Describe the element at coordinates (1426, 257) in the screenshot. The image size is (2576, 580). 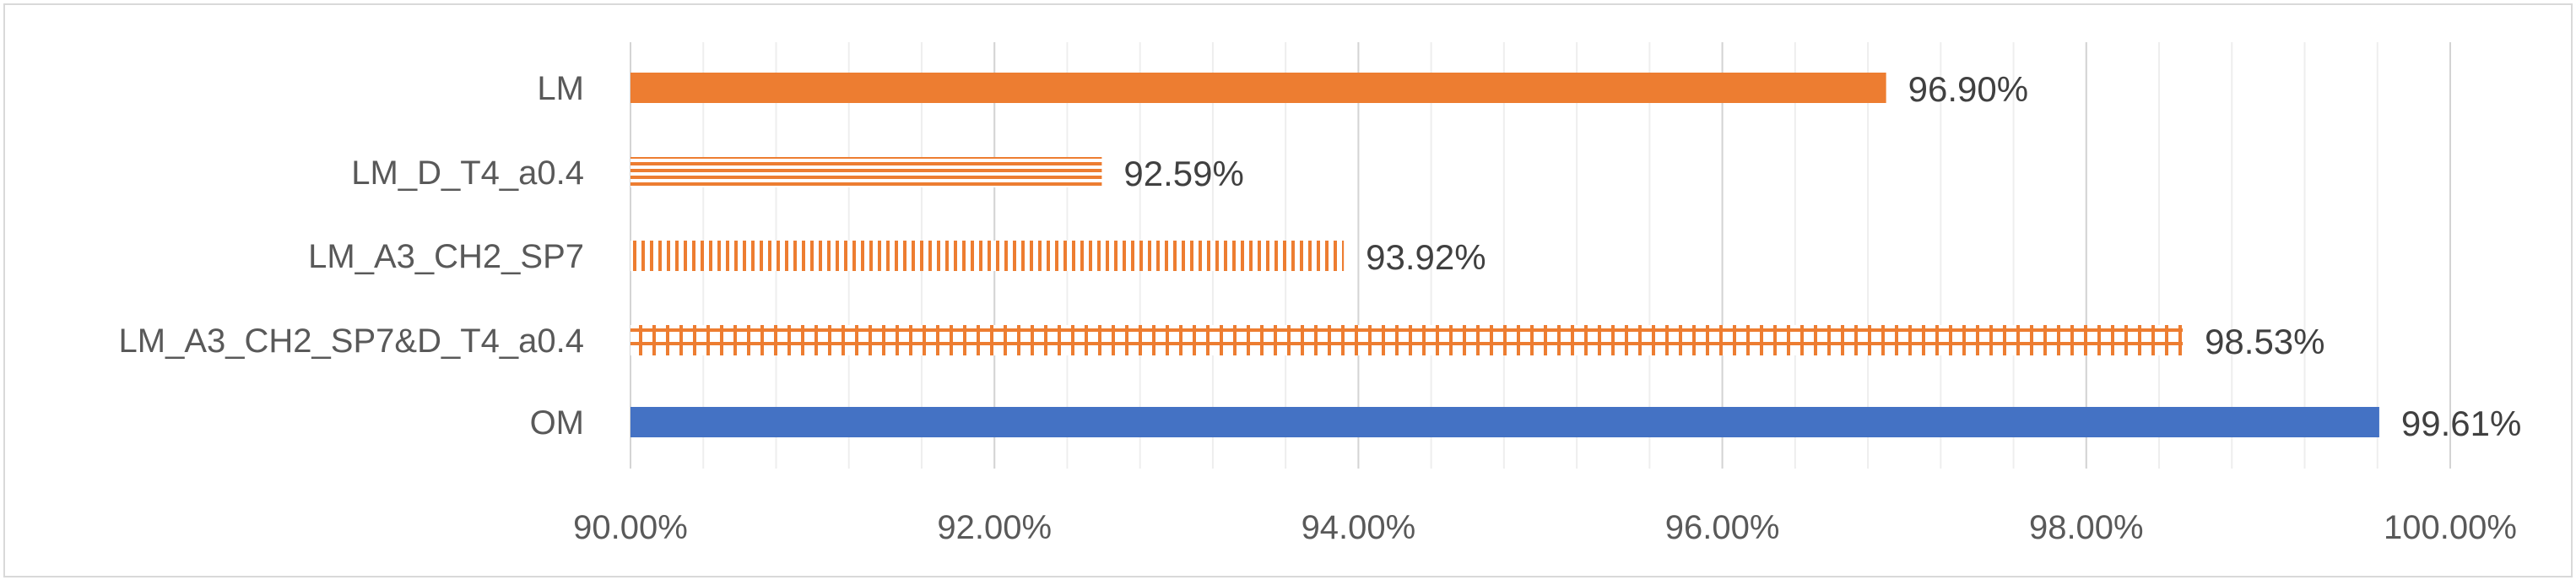
I see `data-label: 93.92%` at that location.